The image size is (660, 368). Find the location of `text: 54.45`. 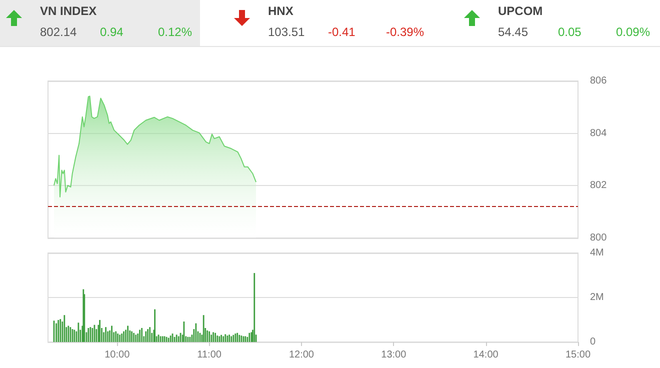

text: 54.45 is located at coordinates (513, 32).